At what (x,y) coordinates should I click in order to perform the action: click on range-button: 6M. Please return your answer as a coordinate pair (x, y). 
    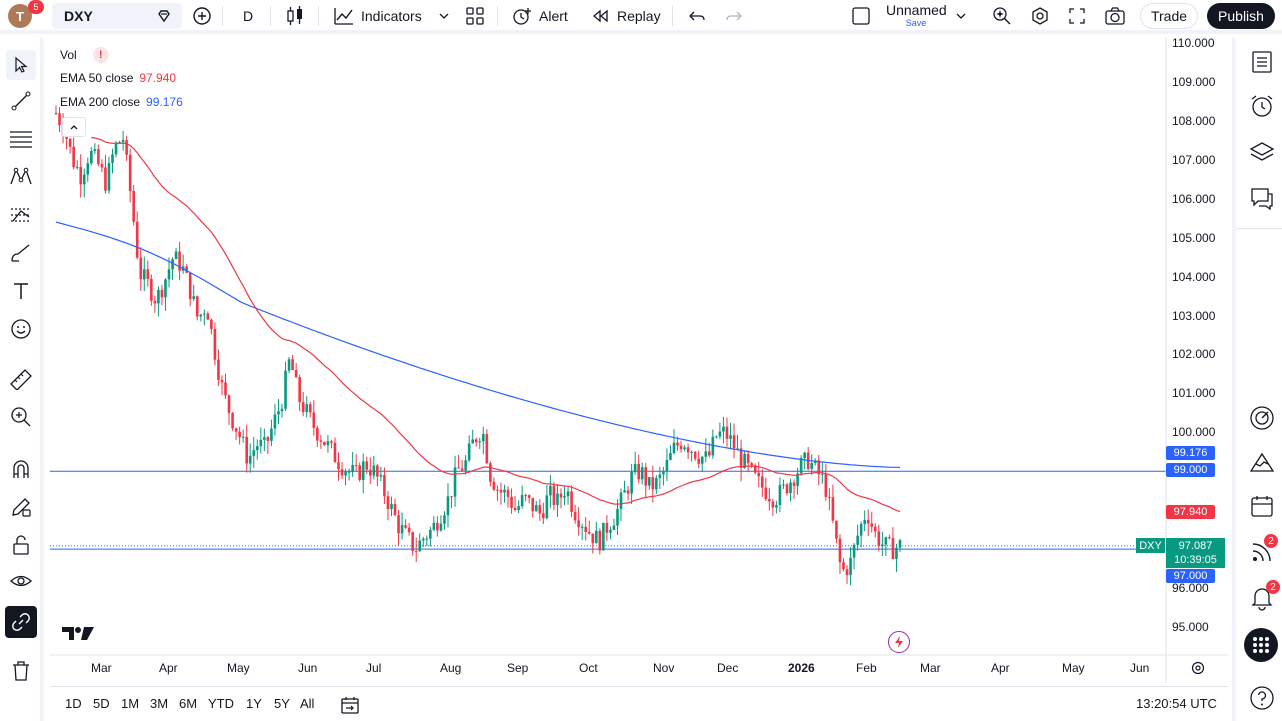
    Looking at the image, I should click on (188, 703).